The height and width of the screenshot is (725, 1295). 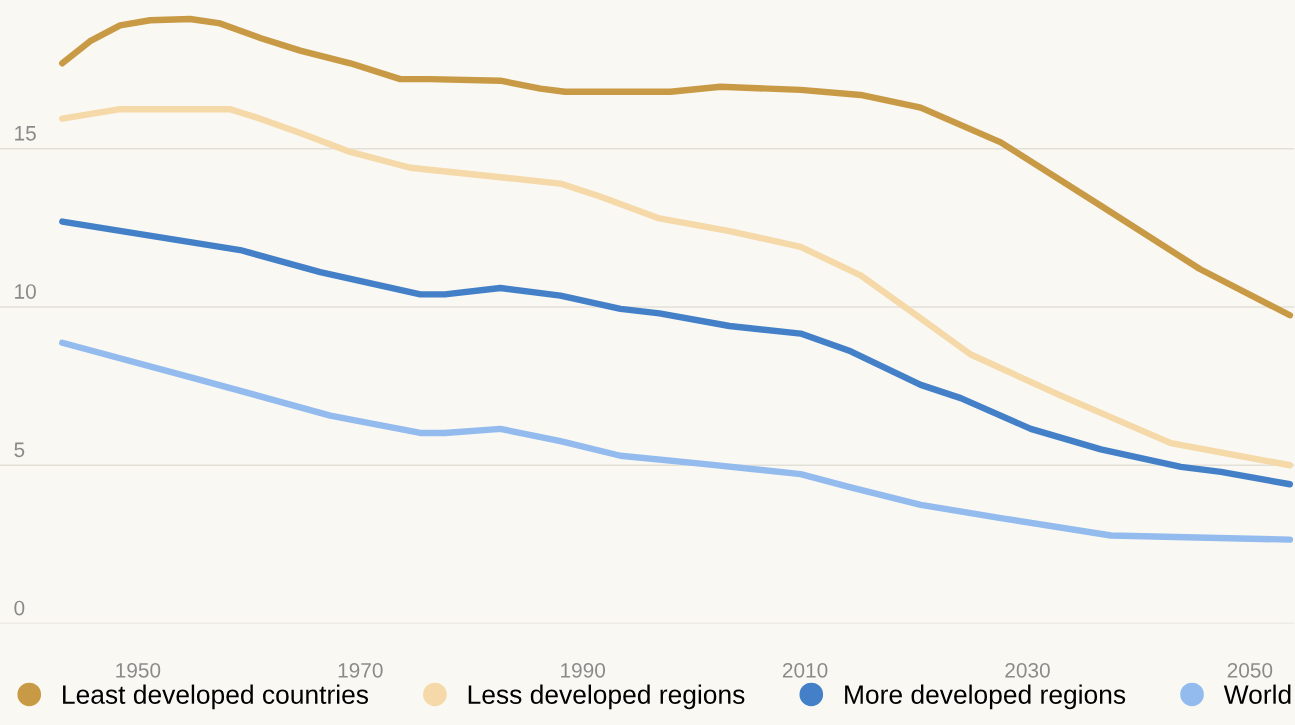 What do you see at coordinates (19, 450) in the screenshot?
I see `y-tick-label: 5` at bounding box center [19, 450].